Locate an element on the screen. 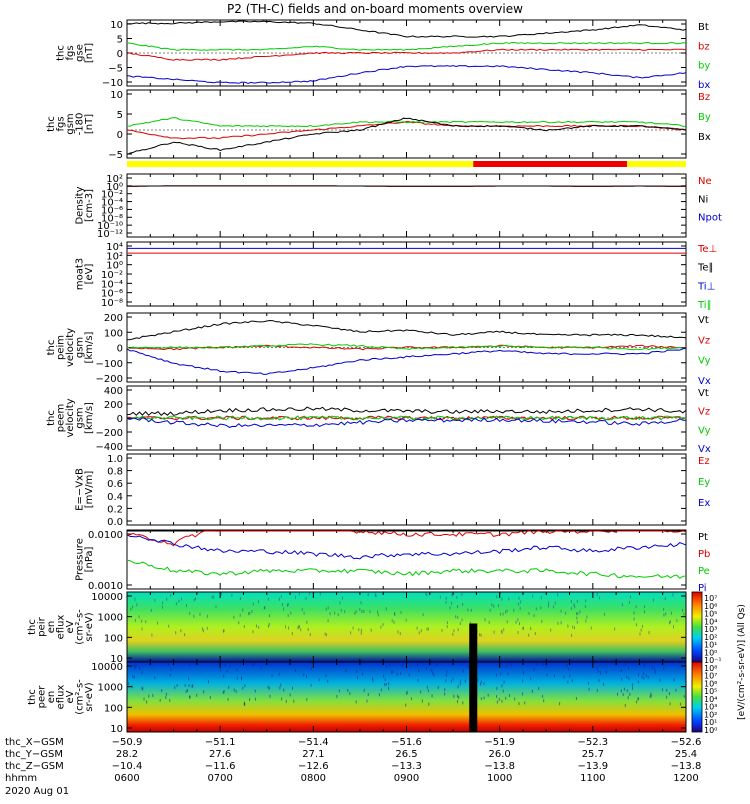 This screenshot has height=804, width=750. xaxis-gsm-x: −52.6 is located at coordinates (686, 742).